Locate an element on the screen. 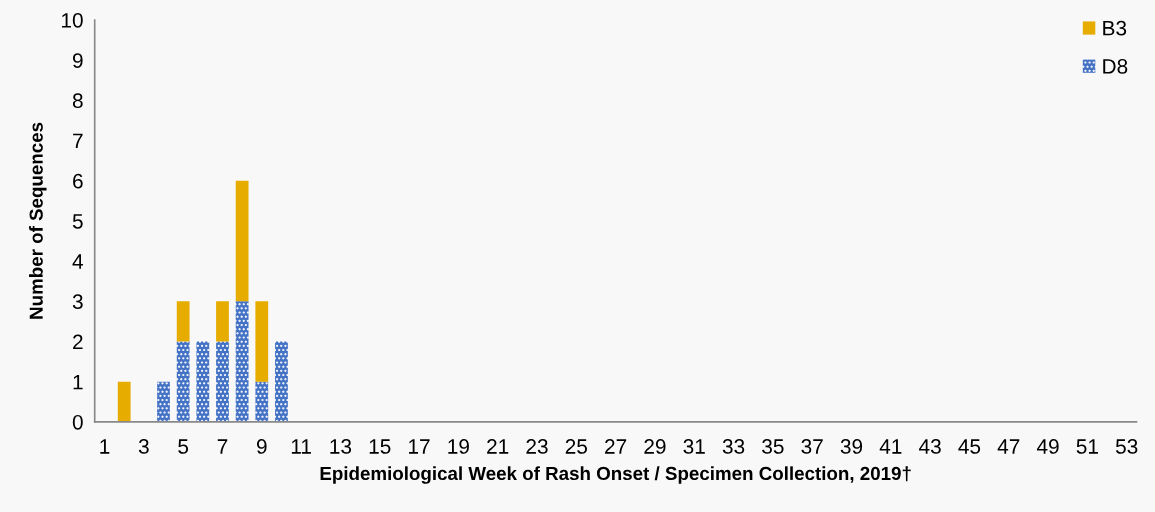 The width and height of the screenshot is (1155, 512). y-tick-label: 9 is located at coordinates (77, 60).